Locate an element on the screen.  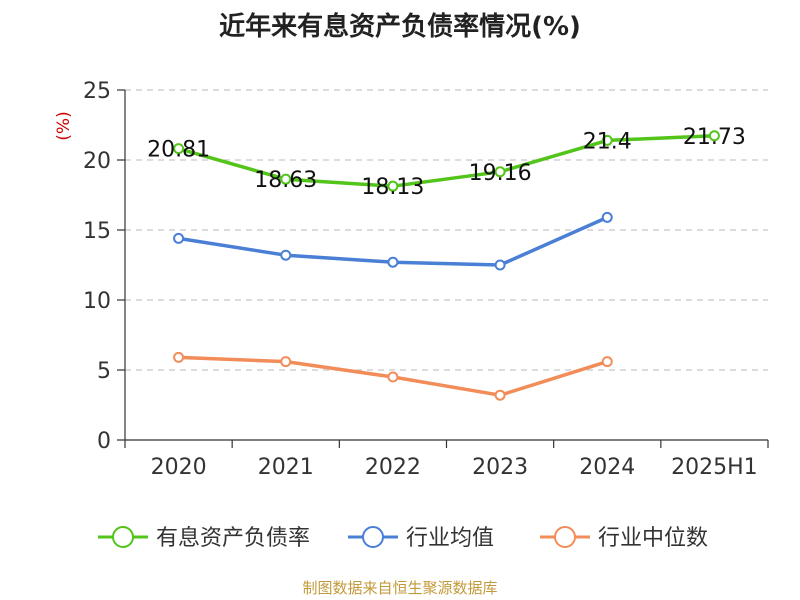
data-label: 18.63 is located at coordinates (285, 180).